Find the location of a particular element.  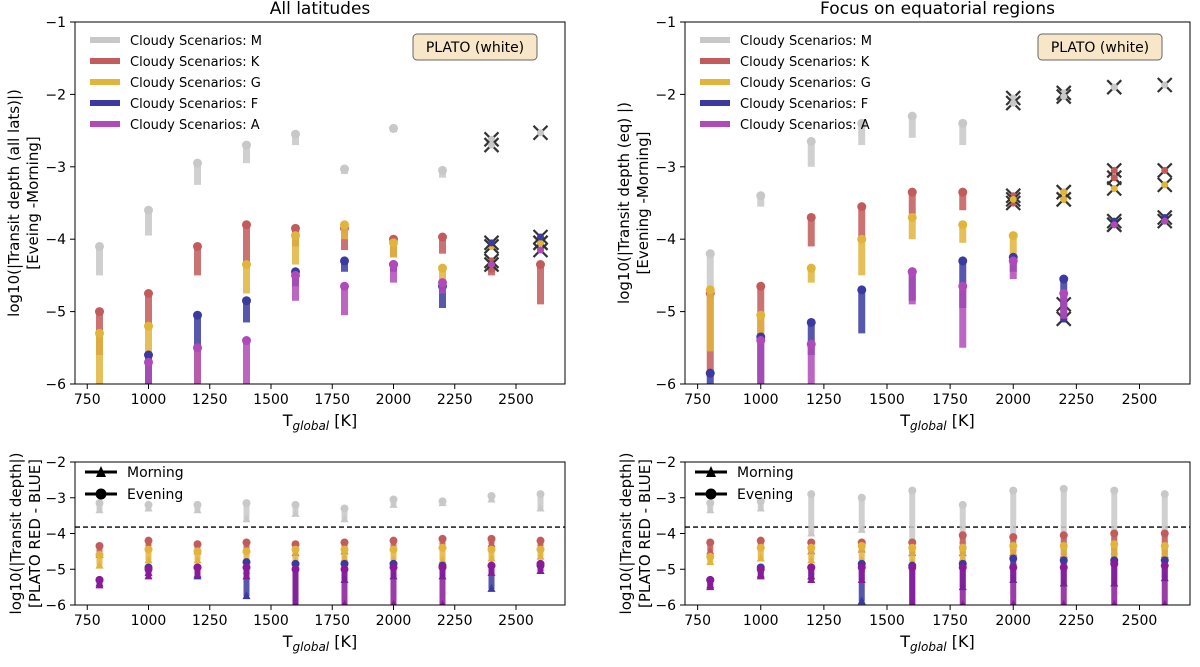

series-cloudy-scenarios-m is located at coordinates (322, 199).